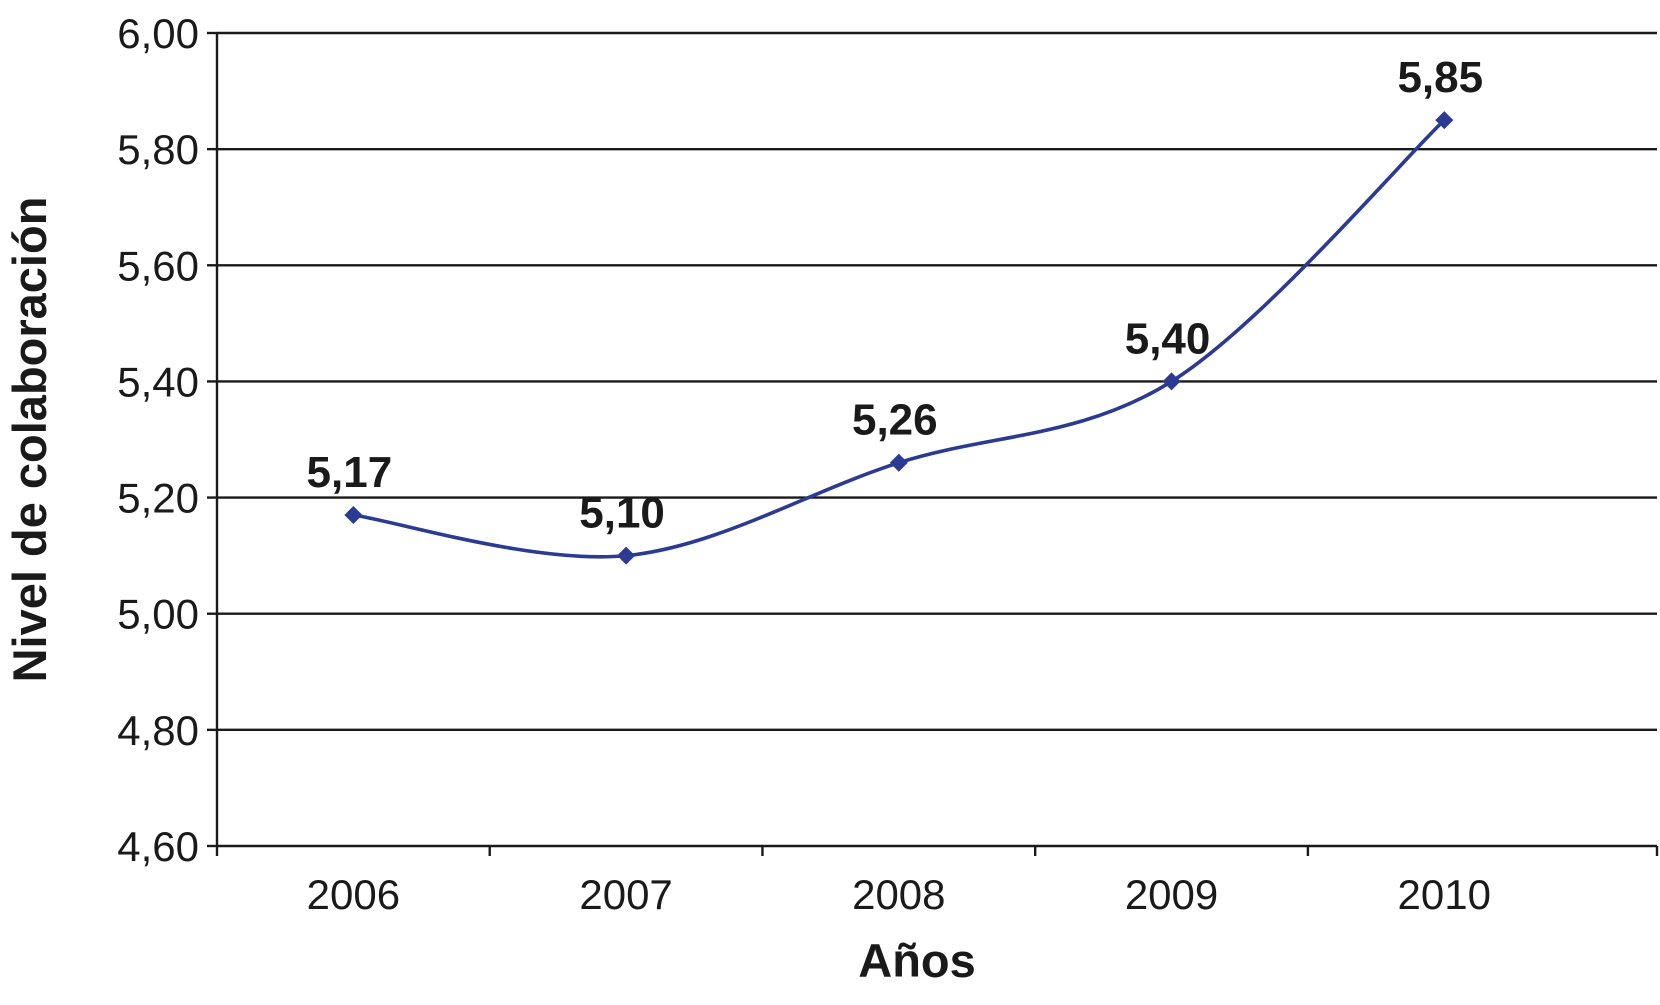  I want to click on y-tick-label: 5,80, so click(158, 149).